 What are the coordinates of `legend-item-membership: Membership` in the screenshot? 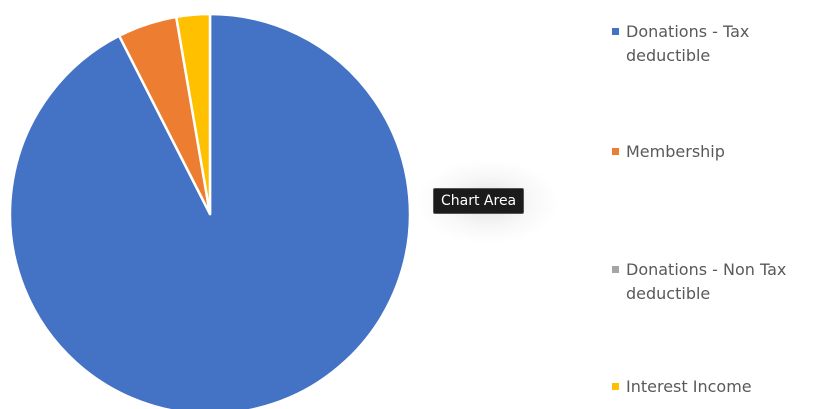 It's located at (711, 152).